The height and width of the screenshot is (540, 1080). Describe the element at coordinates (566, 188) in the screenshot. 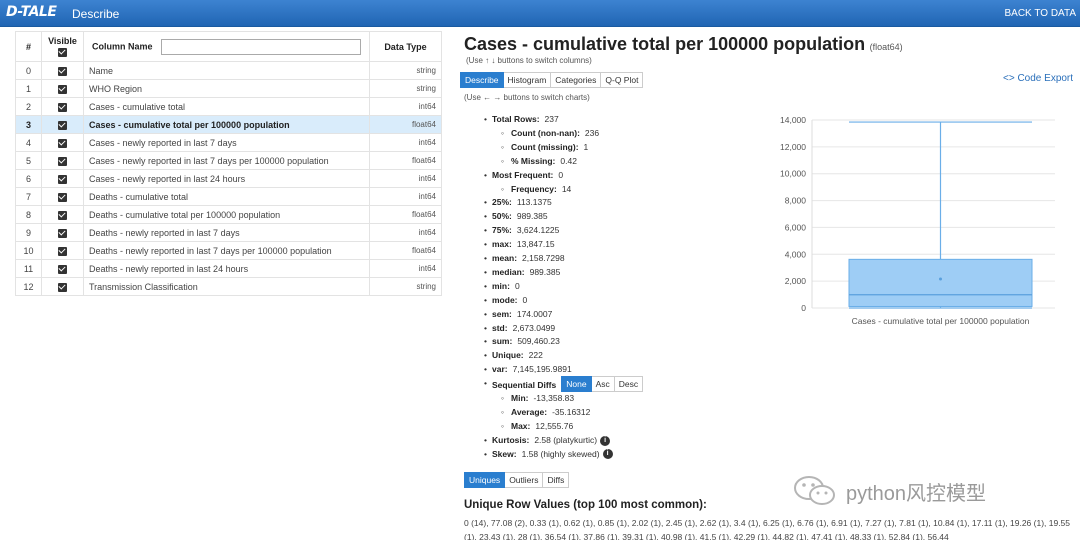

I see `stat-value: 14` at that location.